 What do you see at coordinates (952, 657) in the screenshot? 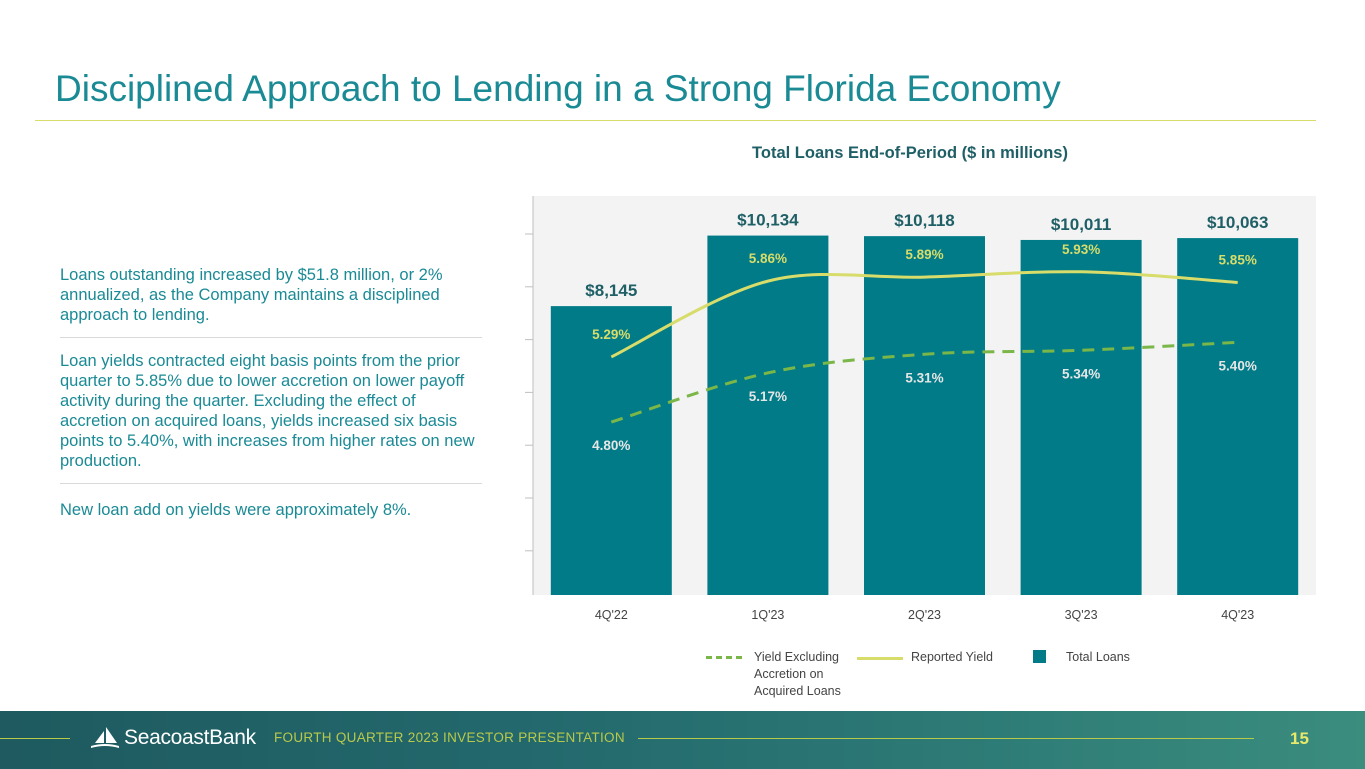
I see `legend-reported-yield-label: Reported Yield` at bounding box center [952, 657].